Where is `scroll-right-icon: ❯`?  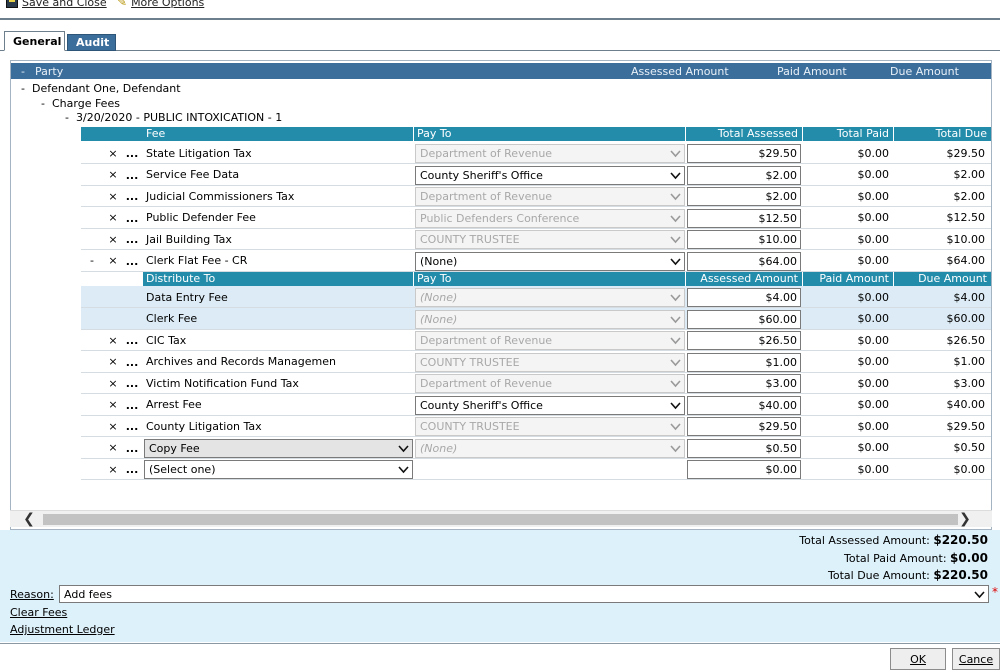 scroll-right-icon: ❯ is located at coordinates (965, 519).